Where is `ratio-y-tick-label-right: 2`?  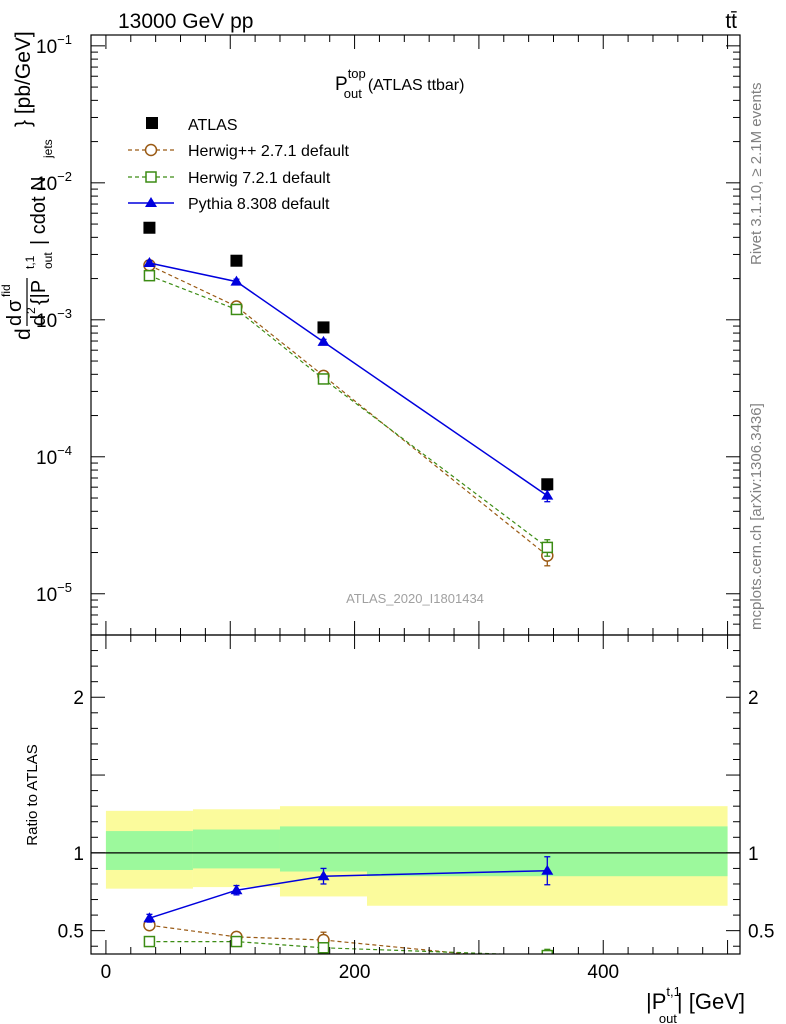
ratio-y-tick-label-right: 2 is located at coordinates (753, 698).